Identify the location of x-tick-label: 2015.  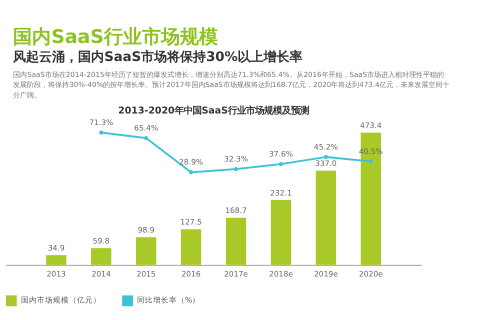
(146, 274).